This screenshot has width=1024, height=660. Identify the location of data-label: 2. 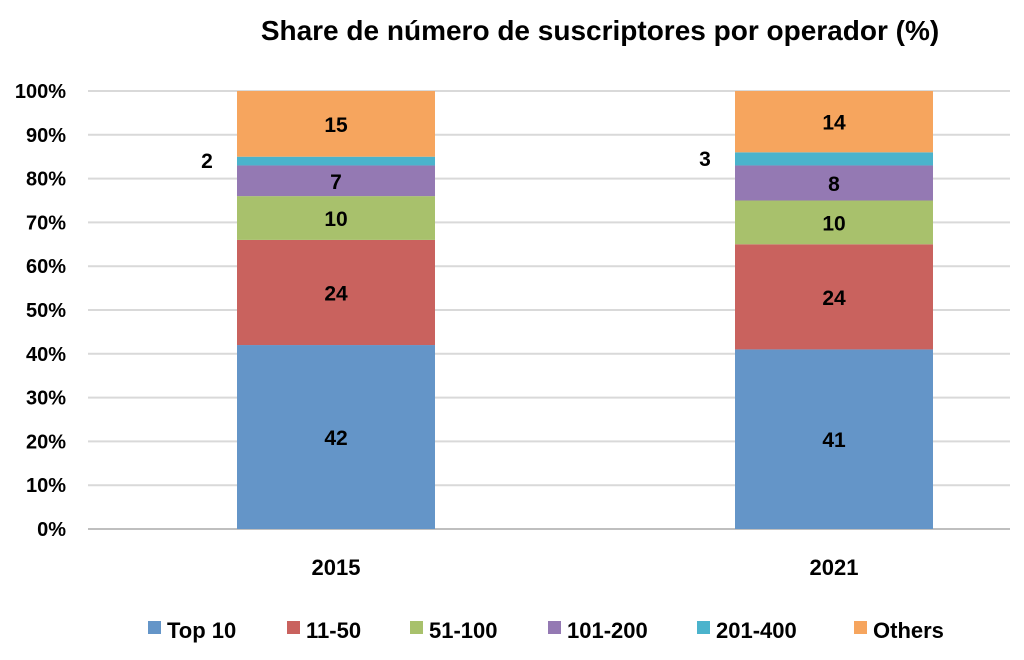
(207, 161).